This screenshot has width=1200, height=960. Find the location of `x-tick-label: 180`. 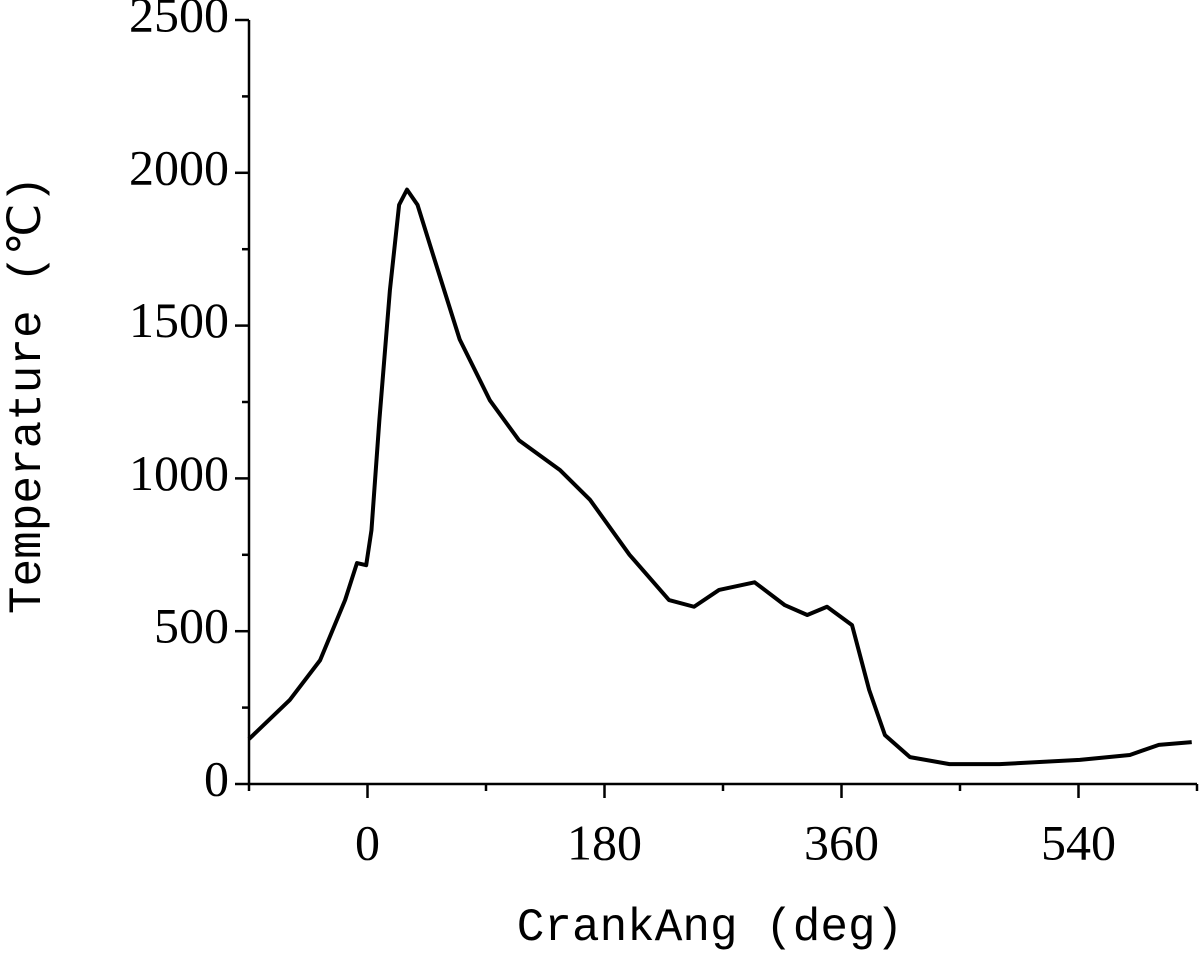

x-tick-label: 180 is located at coordinates (604, 842).